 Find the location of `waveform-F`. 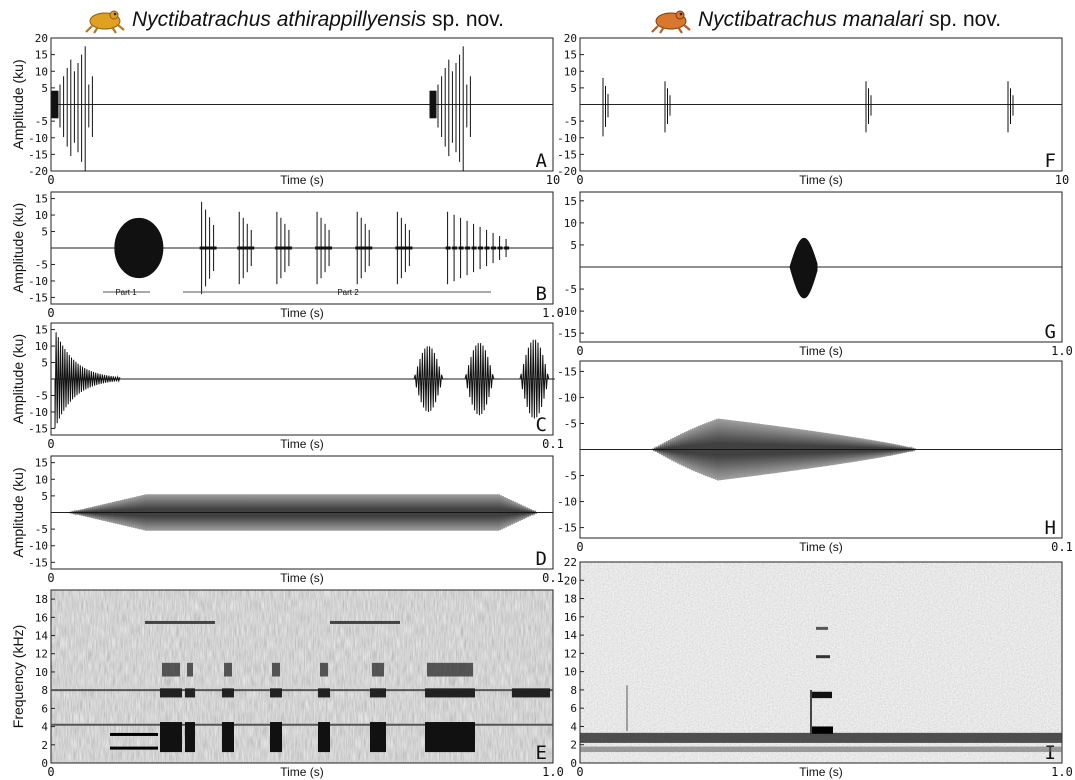

waveform-F is located at coordinates (808, 107).